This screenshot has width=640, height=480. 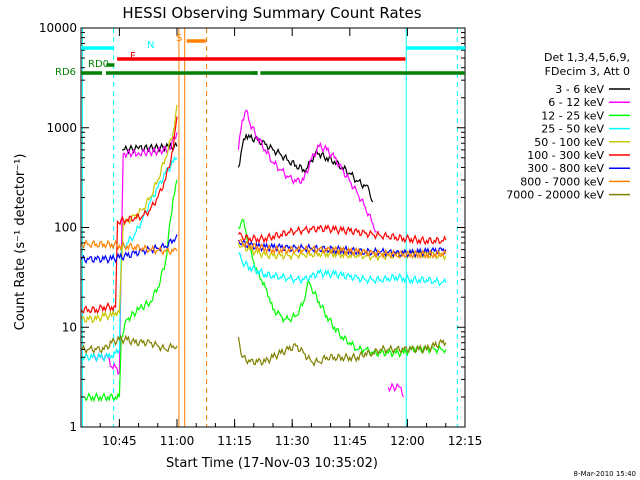 What do you see at coordinates (65, 72) in the screenshot?
I see `flag-label: RD6` at bounding box center [65, 72].